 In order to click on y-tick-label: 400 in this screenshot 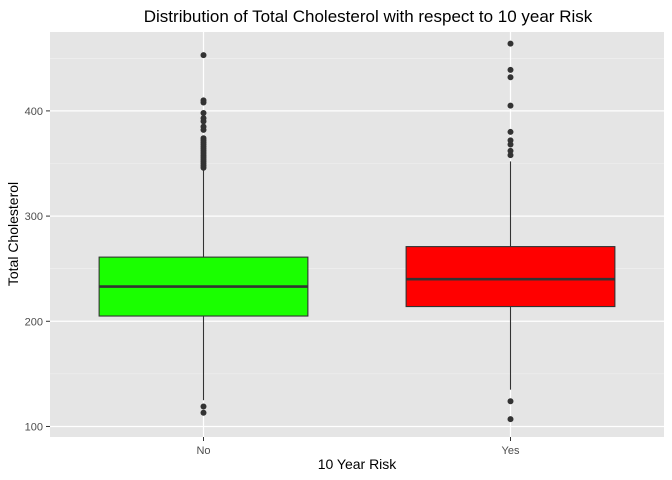, I will do `click(34, 112)`.